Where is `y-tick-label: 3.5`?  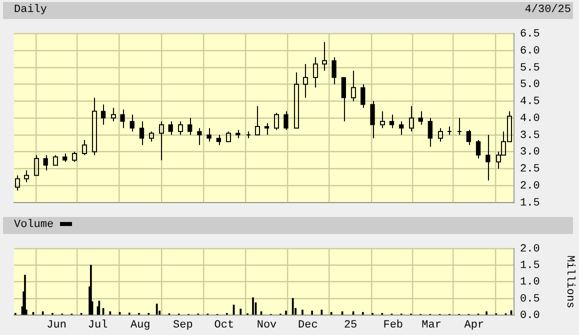 y-tick-label: 3.5 is located at coordinates (530, 136).